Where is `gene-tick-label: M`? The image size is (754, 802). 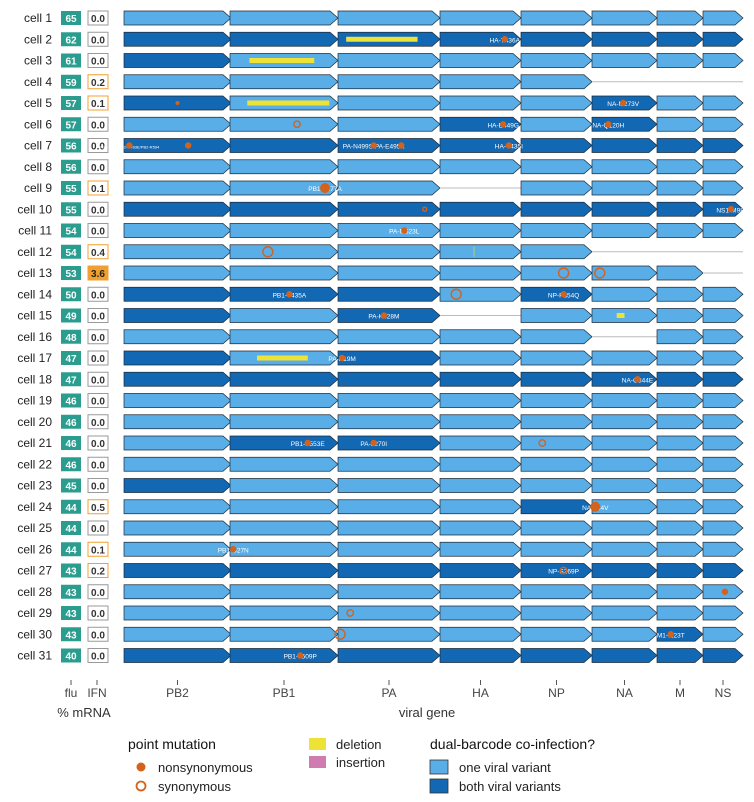
gene-tick-label: M is located at coordinates (680, 693).